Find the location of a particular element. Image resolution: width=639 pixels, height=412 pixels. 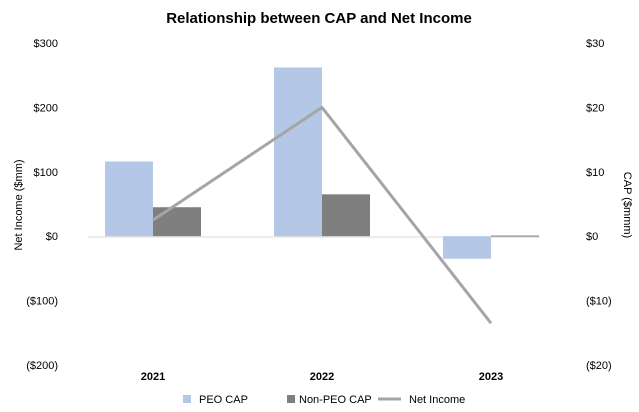

category-labels: 2021 2022 2023 is located at coordinates (322, 377).